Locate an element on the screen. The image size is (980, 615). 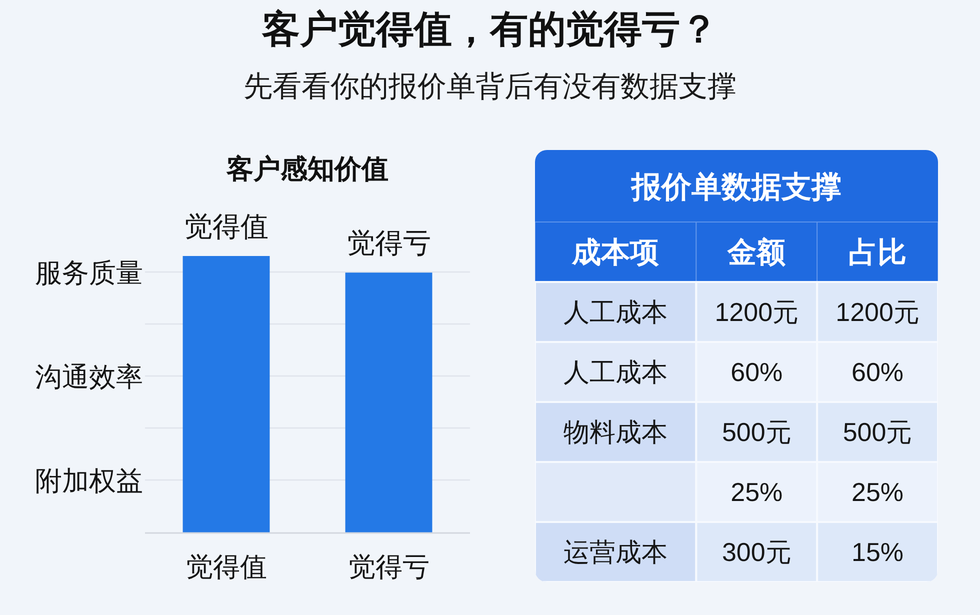
text: 先看看你的报价单背后有没有数据支撑 is located at coordinates (490, 87).